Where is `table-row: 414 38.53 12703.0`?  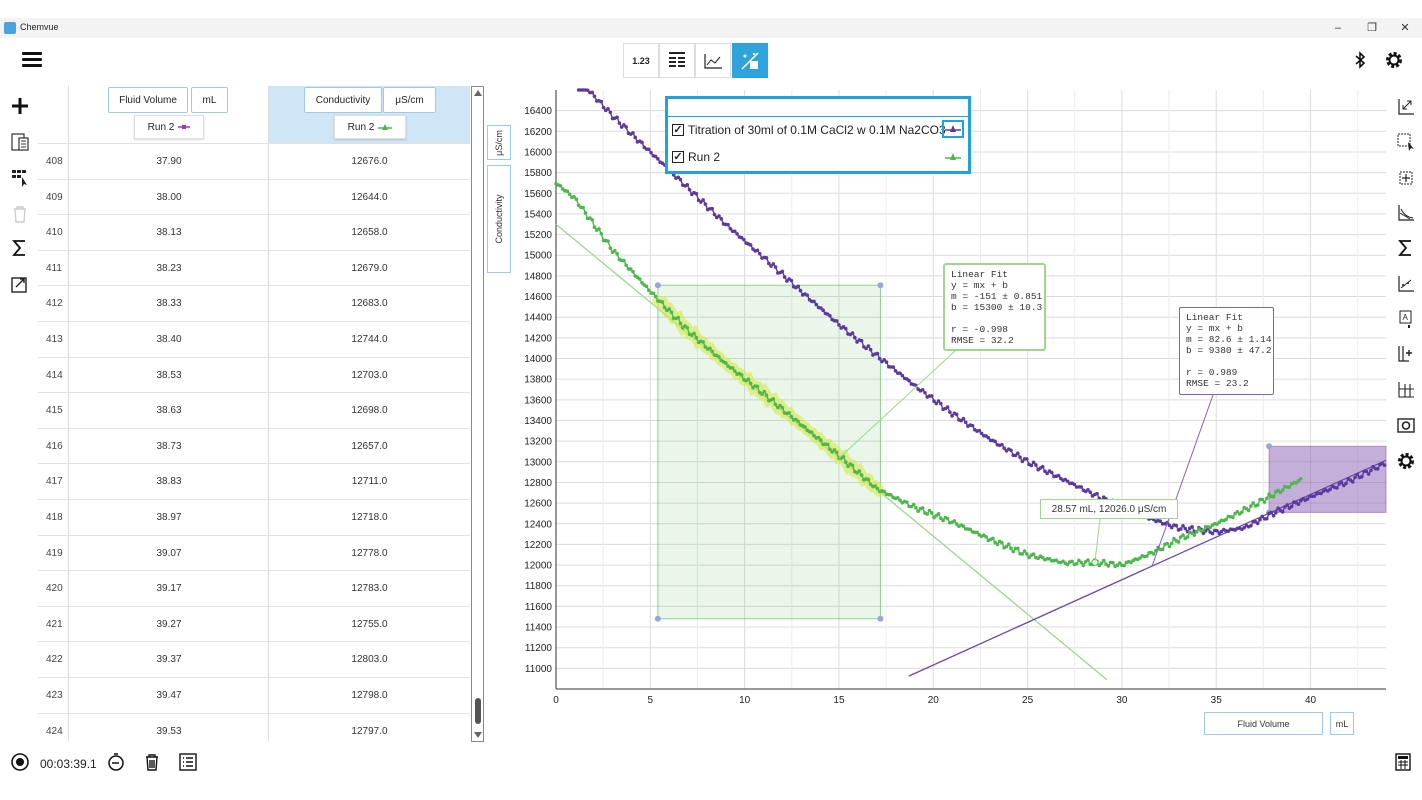 table-row: 414 38.53 12703.0 is located at coordinates (254, 374).